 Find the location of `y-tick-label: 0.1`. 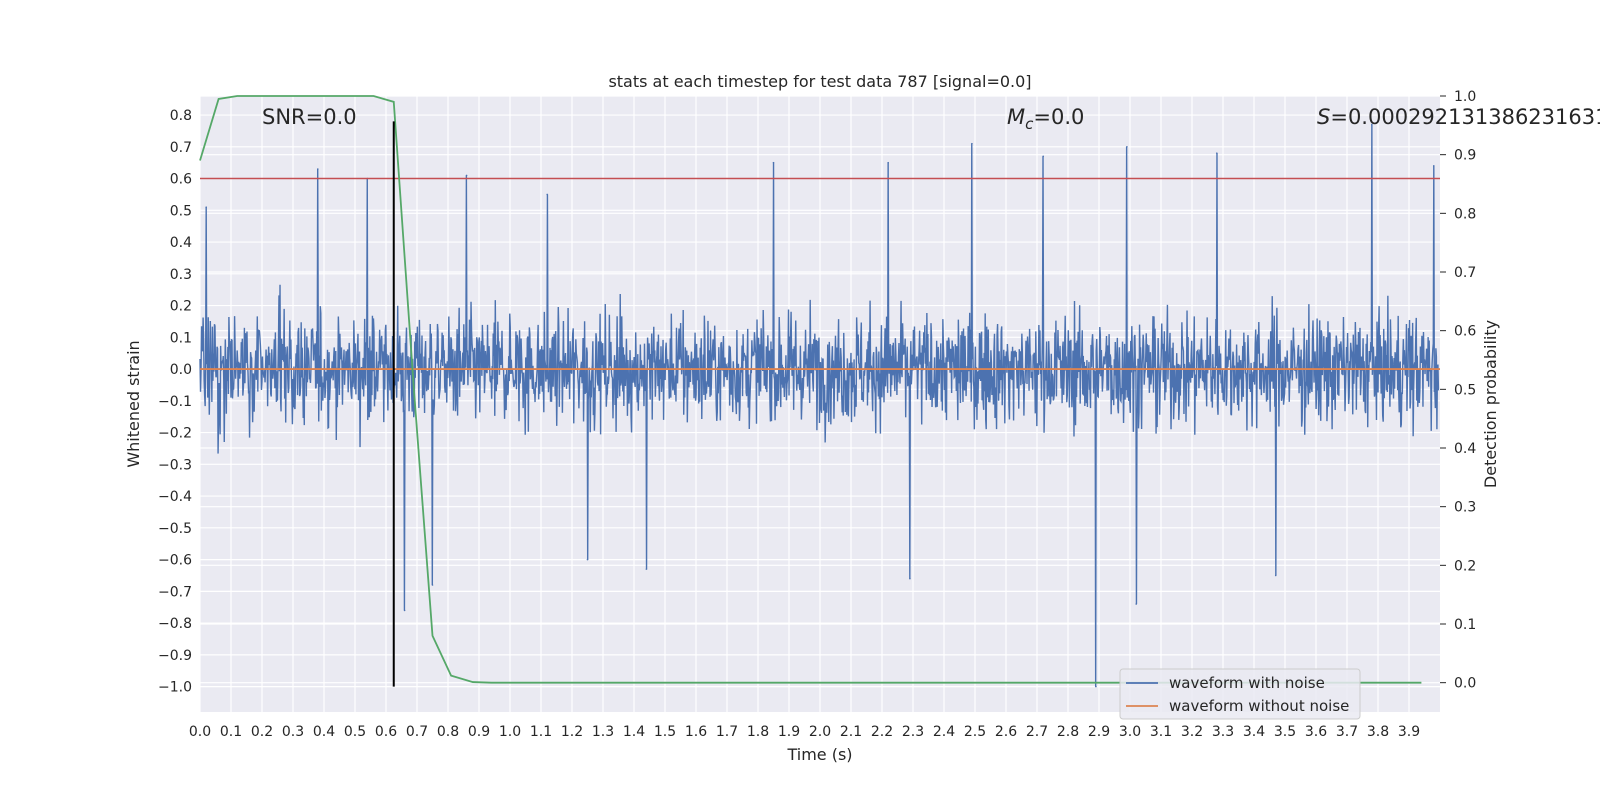

y-tick-label: 0.1 is located at coordinates (181, 338).